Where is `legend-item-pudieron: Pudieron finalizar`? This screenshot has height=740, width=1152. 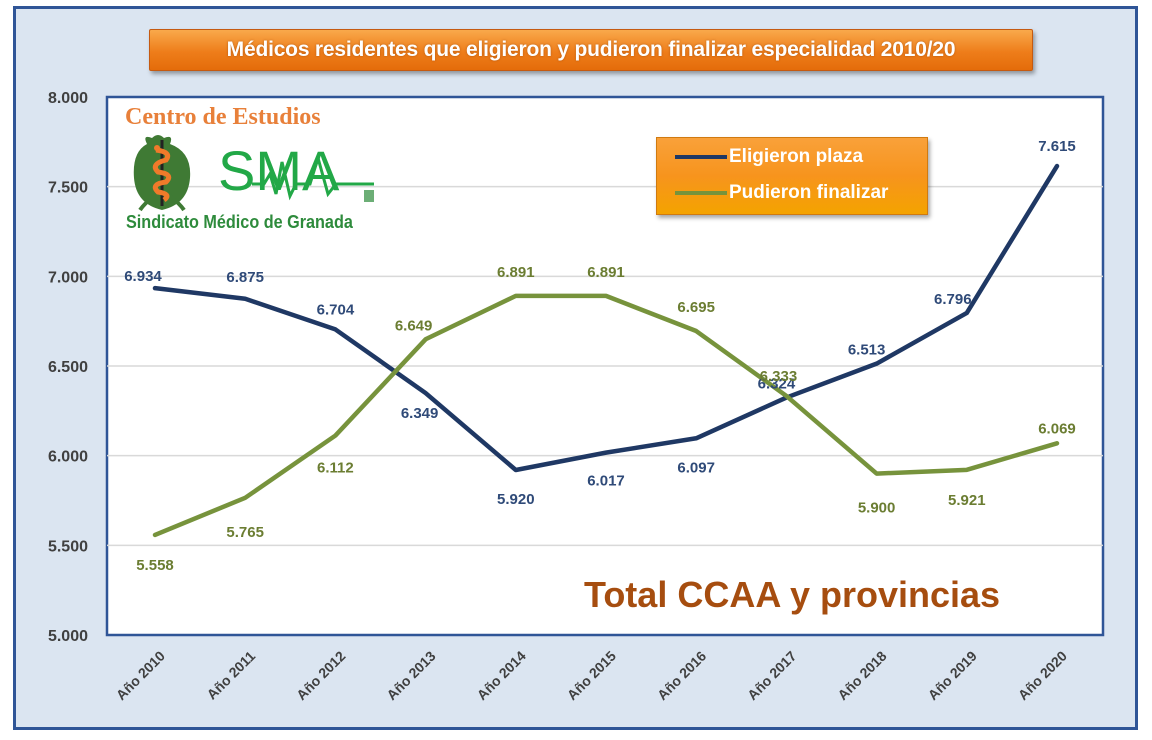 legend-item-pudieron: Pudieron finalizar is located at coordinates (781, 193).